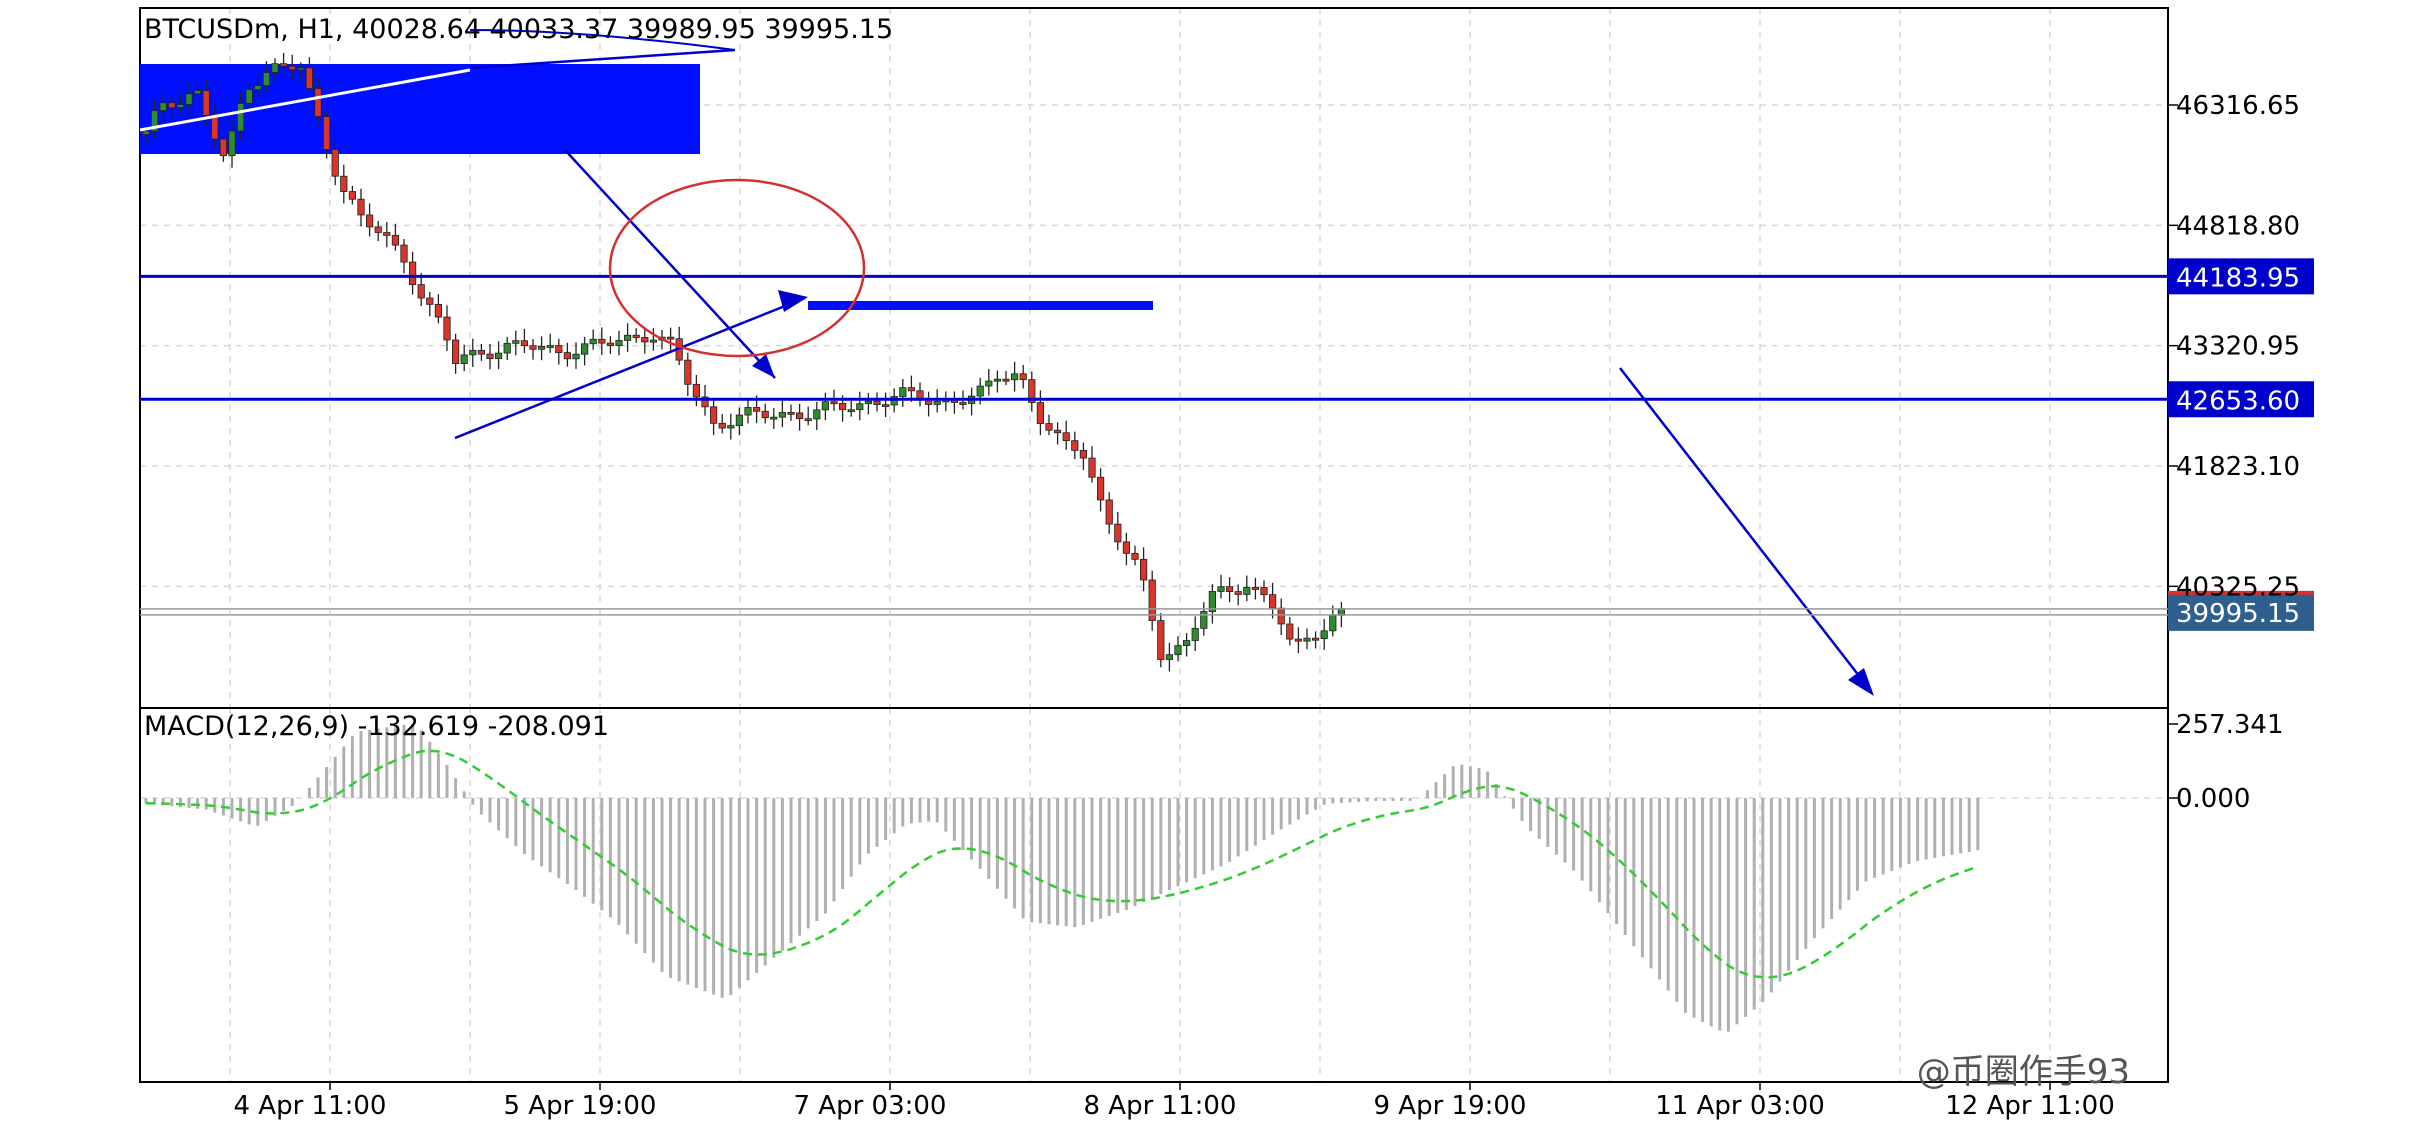 The height and width of the screenshot is (1125, 2436). I want to click on macd-tick-label: 0.000, so click(2213, 799).